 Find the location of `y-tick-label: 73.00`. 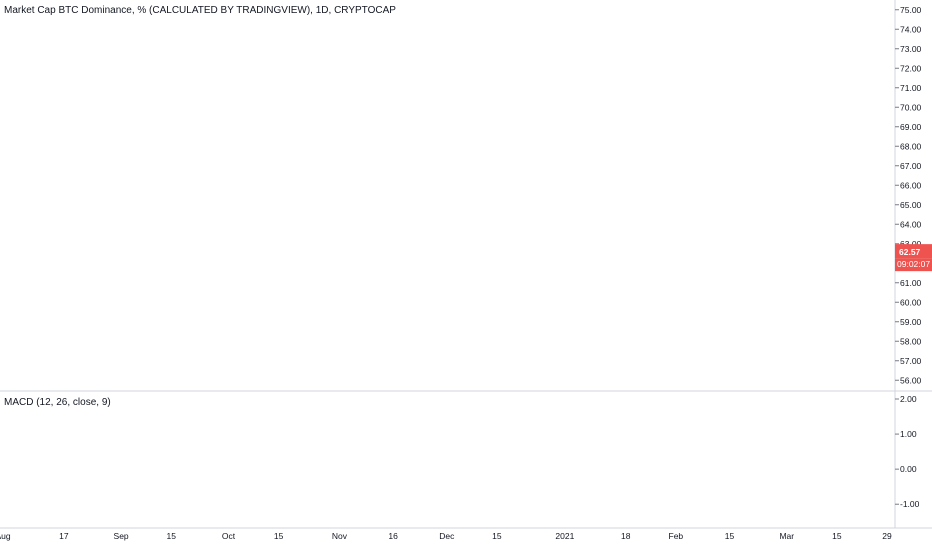

y-tick-label: 73.00 is located at coordinates (911, 49).